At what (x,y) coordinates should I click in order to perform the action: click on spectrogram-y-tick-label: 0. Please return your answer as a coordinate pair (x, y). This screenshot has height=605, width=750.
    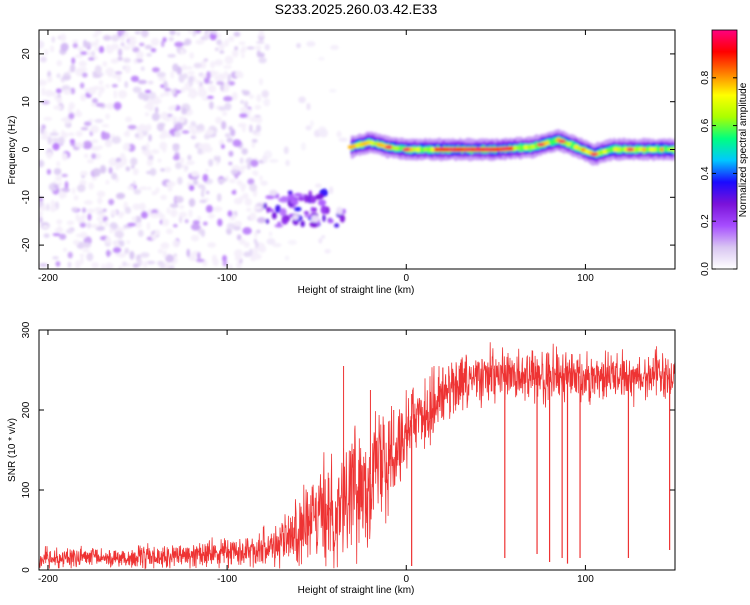
    Looking at the image, I should click on (26, 149).